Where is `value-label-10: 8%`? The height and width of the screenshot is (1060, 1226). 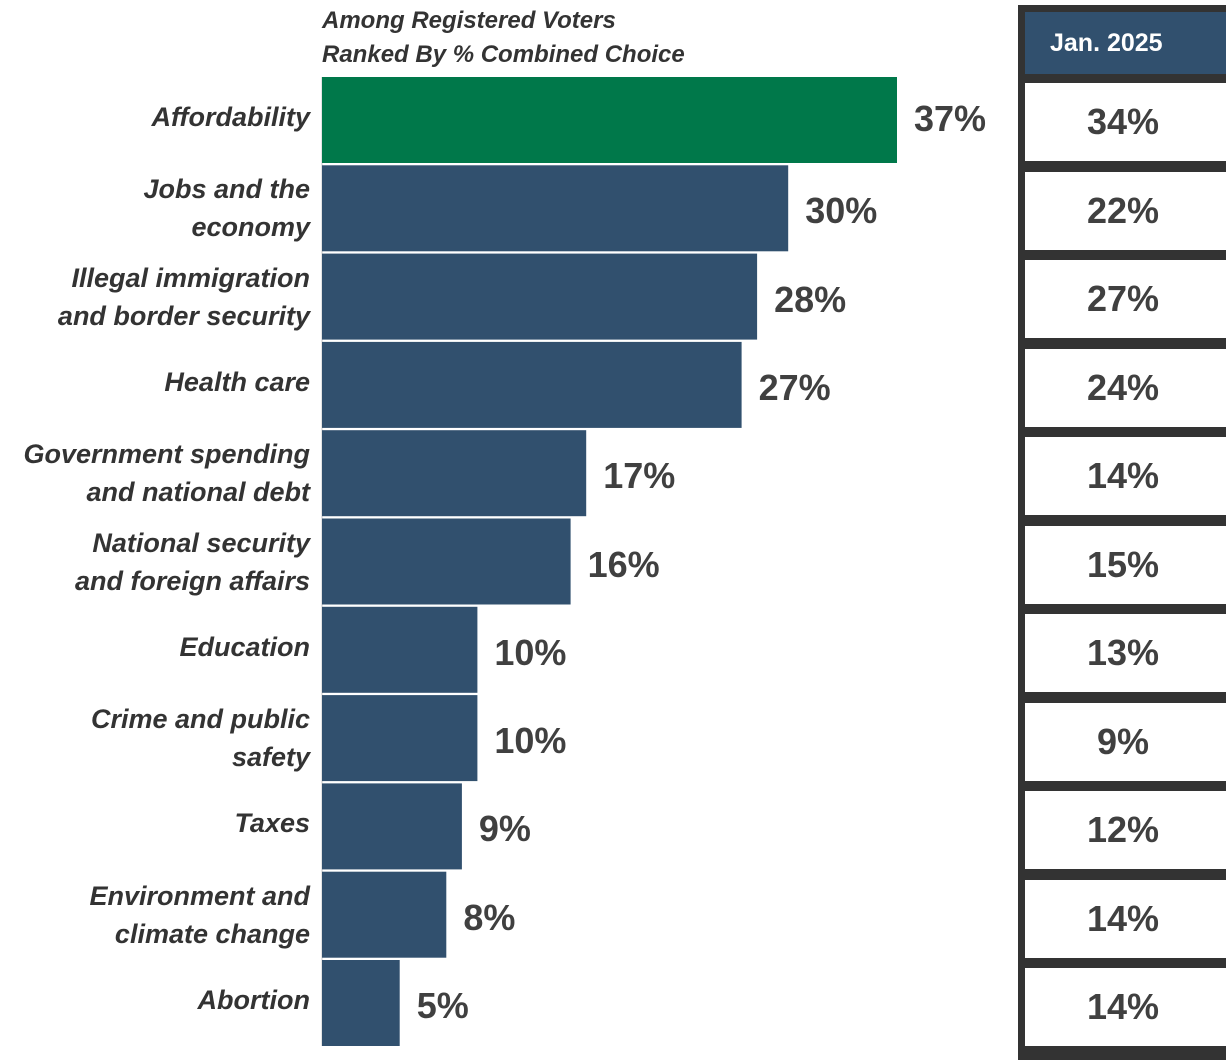
value-label-10: 8% is located at coordinates (489, 917).